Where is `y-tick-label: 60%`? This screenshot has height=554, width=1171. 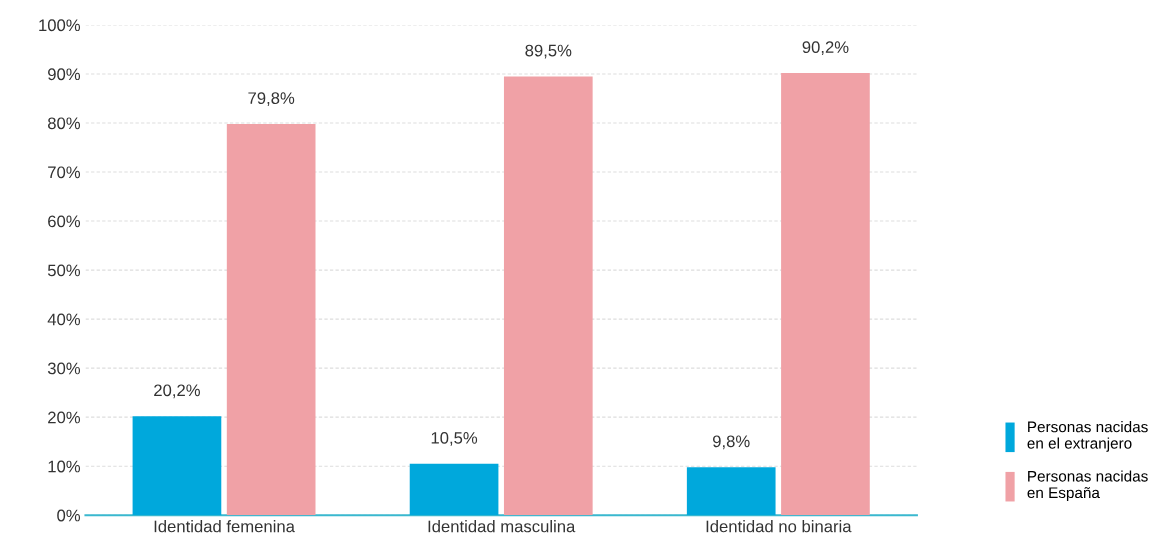
y-tick-label: 60% is located at coordinates (64, 221).